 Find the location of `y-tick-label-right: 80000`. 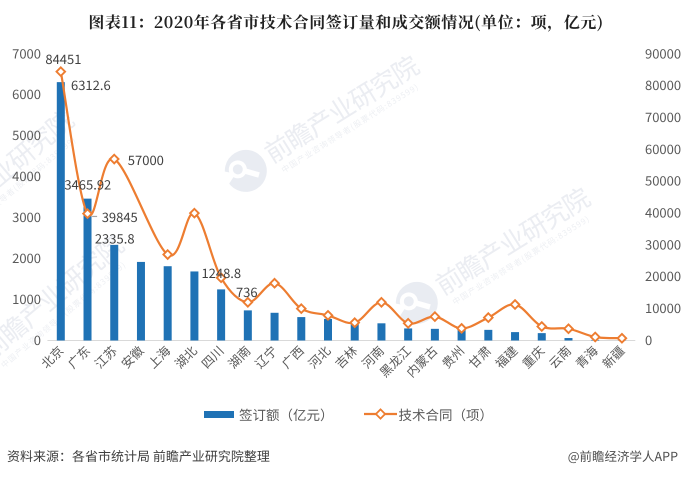

y-tick-label-right: 80000 is located at coordinates (663, 84).